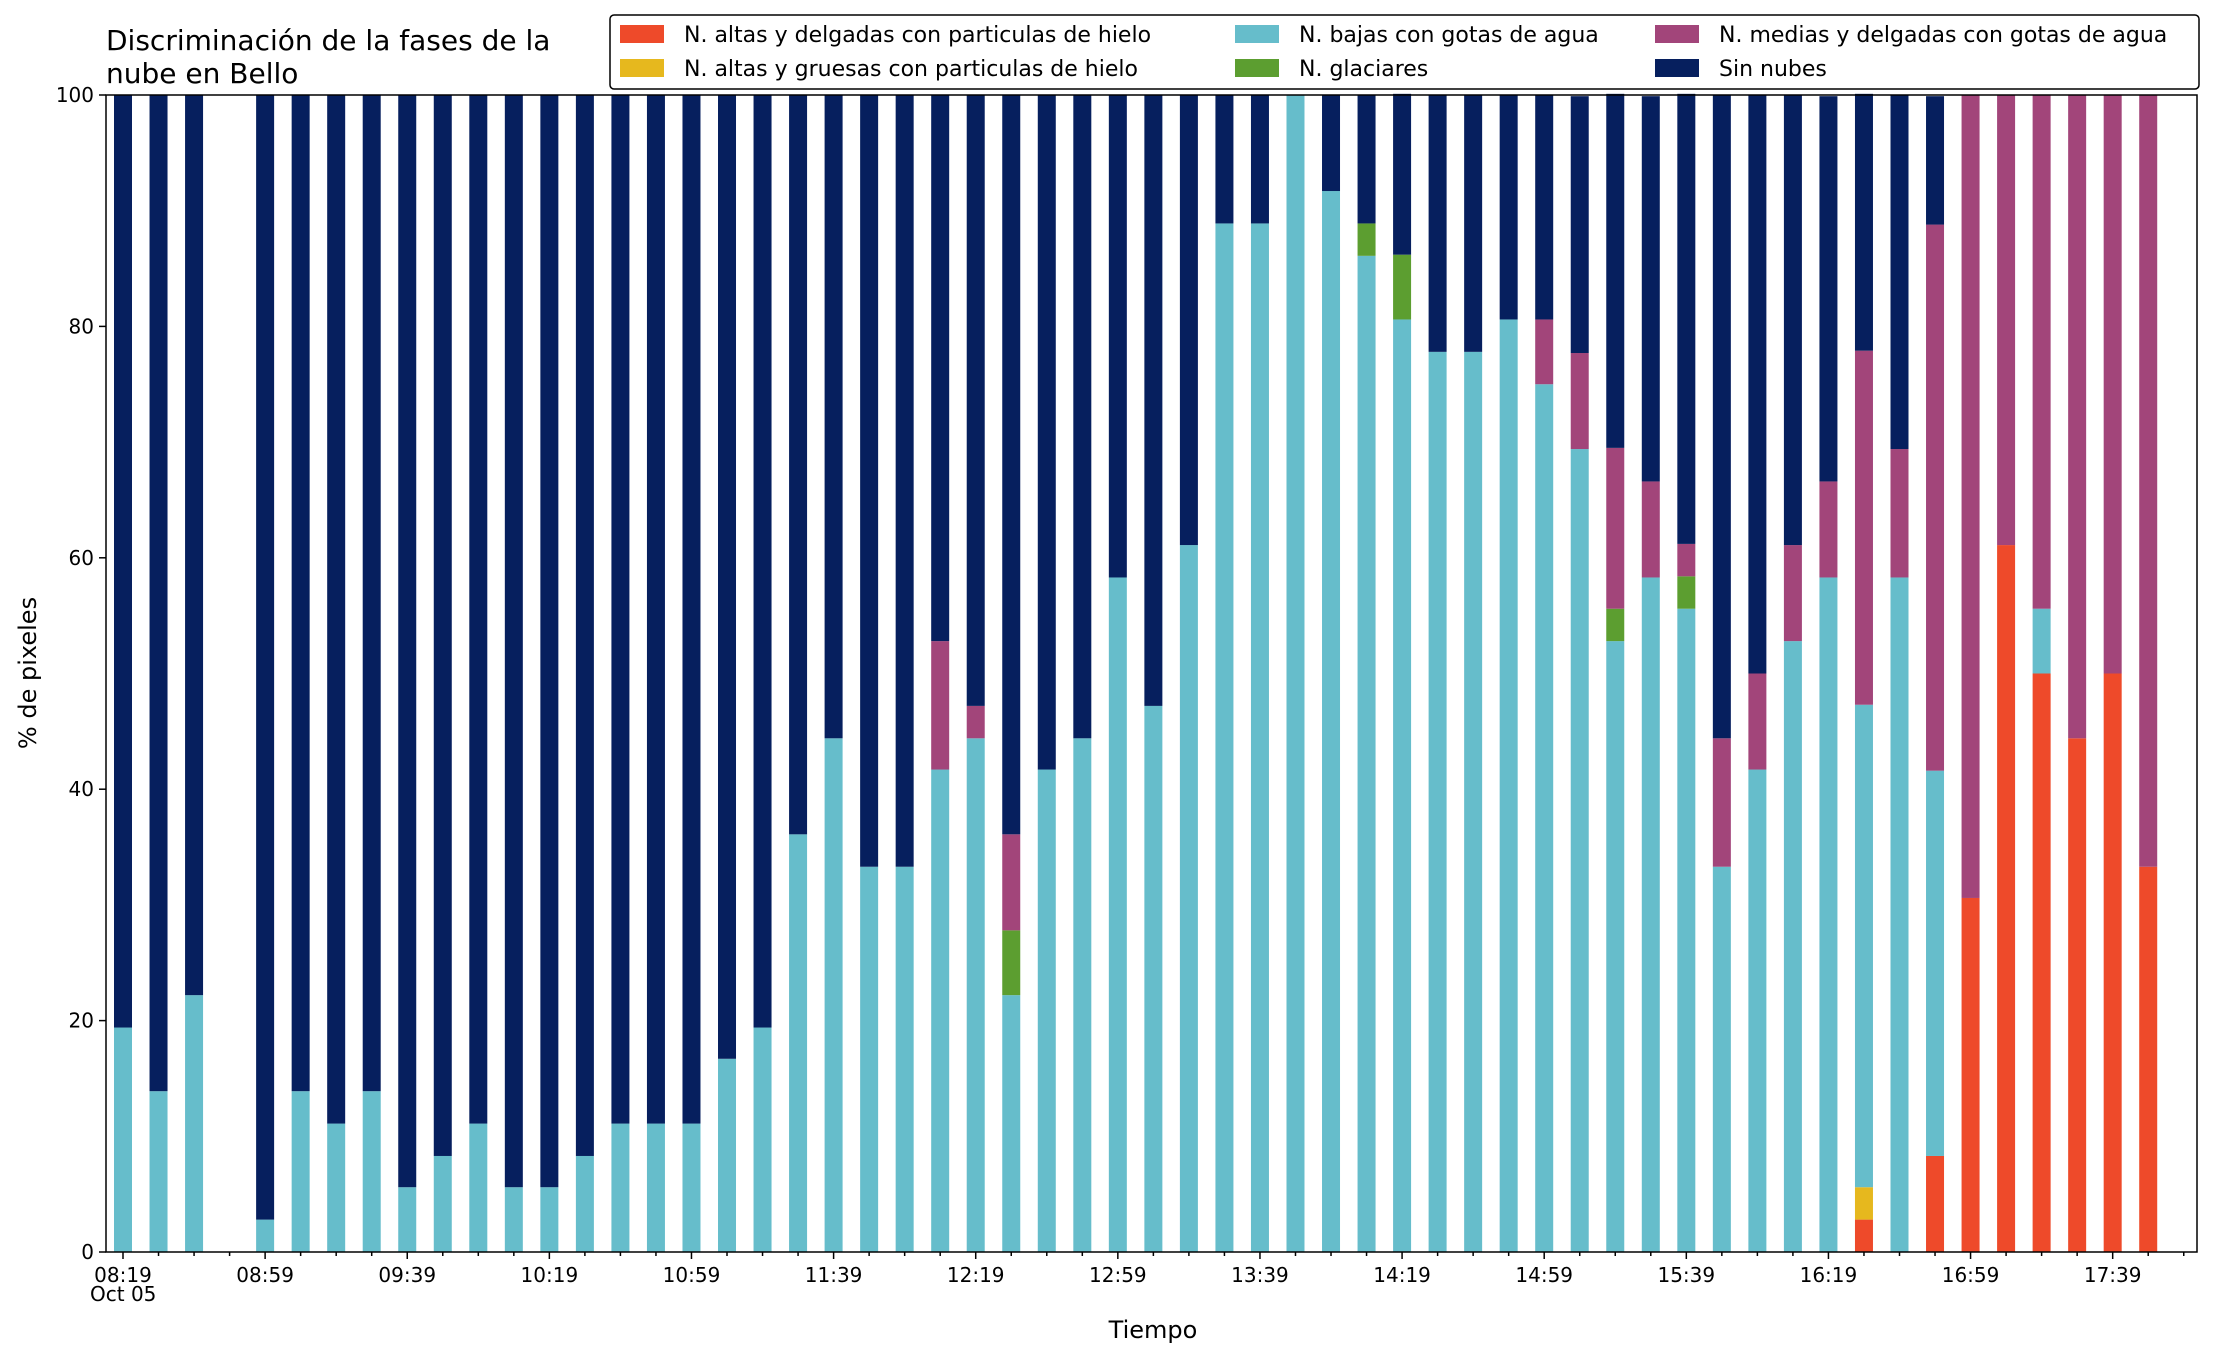 Image resolution: width=2216 pixels, height=1355 pixels. I want to click on legend-label: N. medias y delgadas con gotas de agua, so click(1943, 35).